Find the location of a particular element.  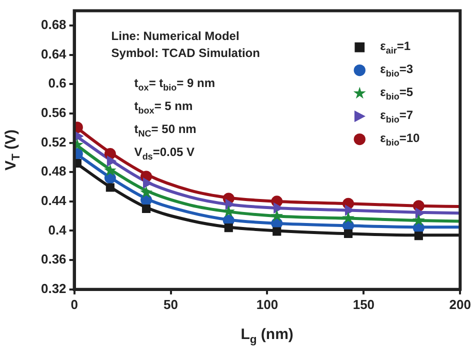

legend-label: ε$_{bio}$=7 is located at coordinates (397, 116).